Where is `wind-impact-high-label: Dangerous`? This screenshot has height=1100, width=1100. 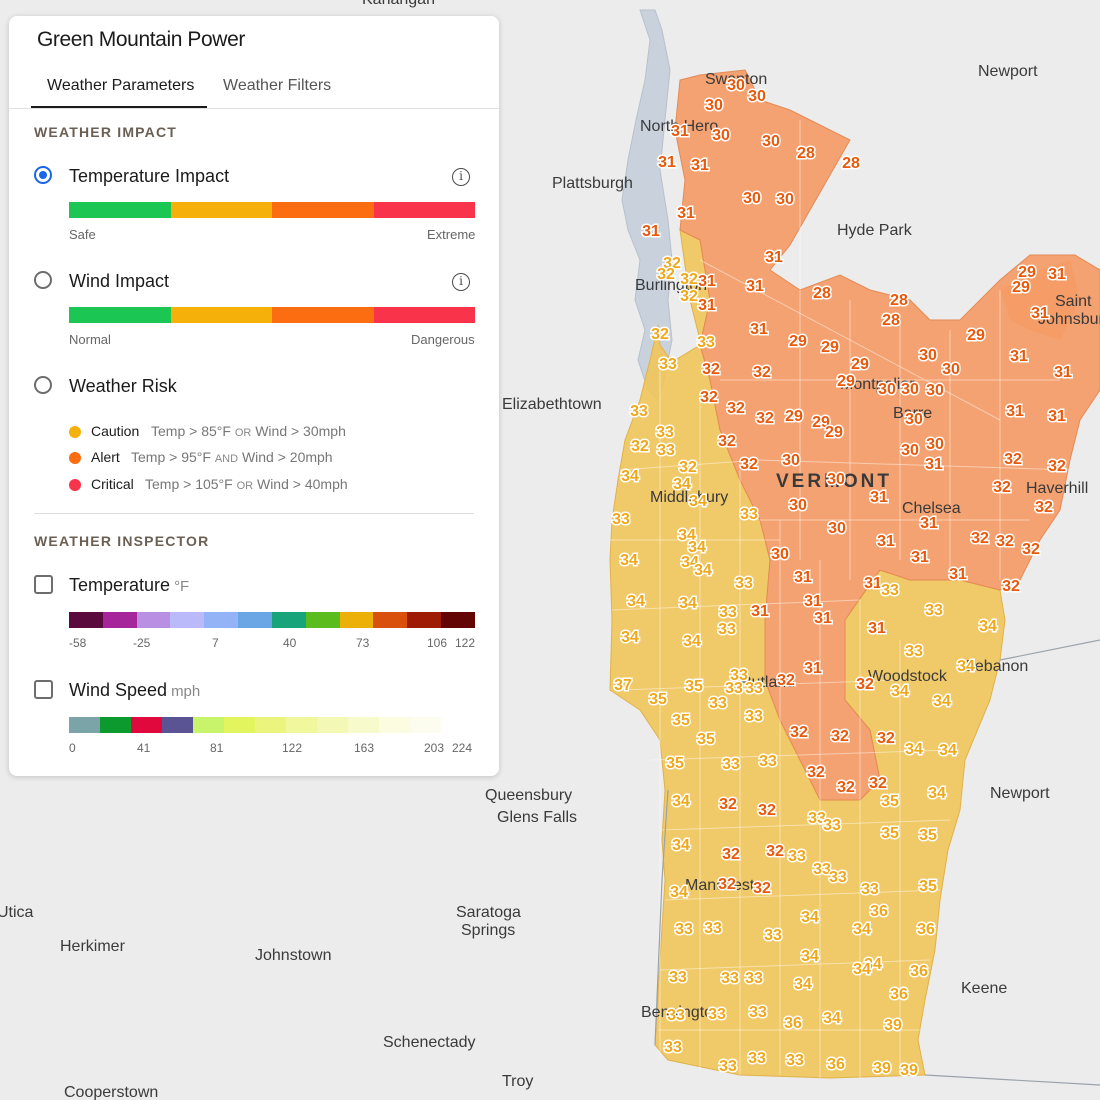 wind-impact-high-label: Dangerous is located at coordinates (443, 339).